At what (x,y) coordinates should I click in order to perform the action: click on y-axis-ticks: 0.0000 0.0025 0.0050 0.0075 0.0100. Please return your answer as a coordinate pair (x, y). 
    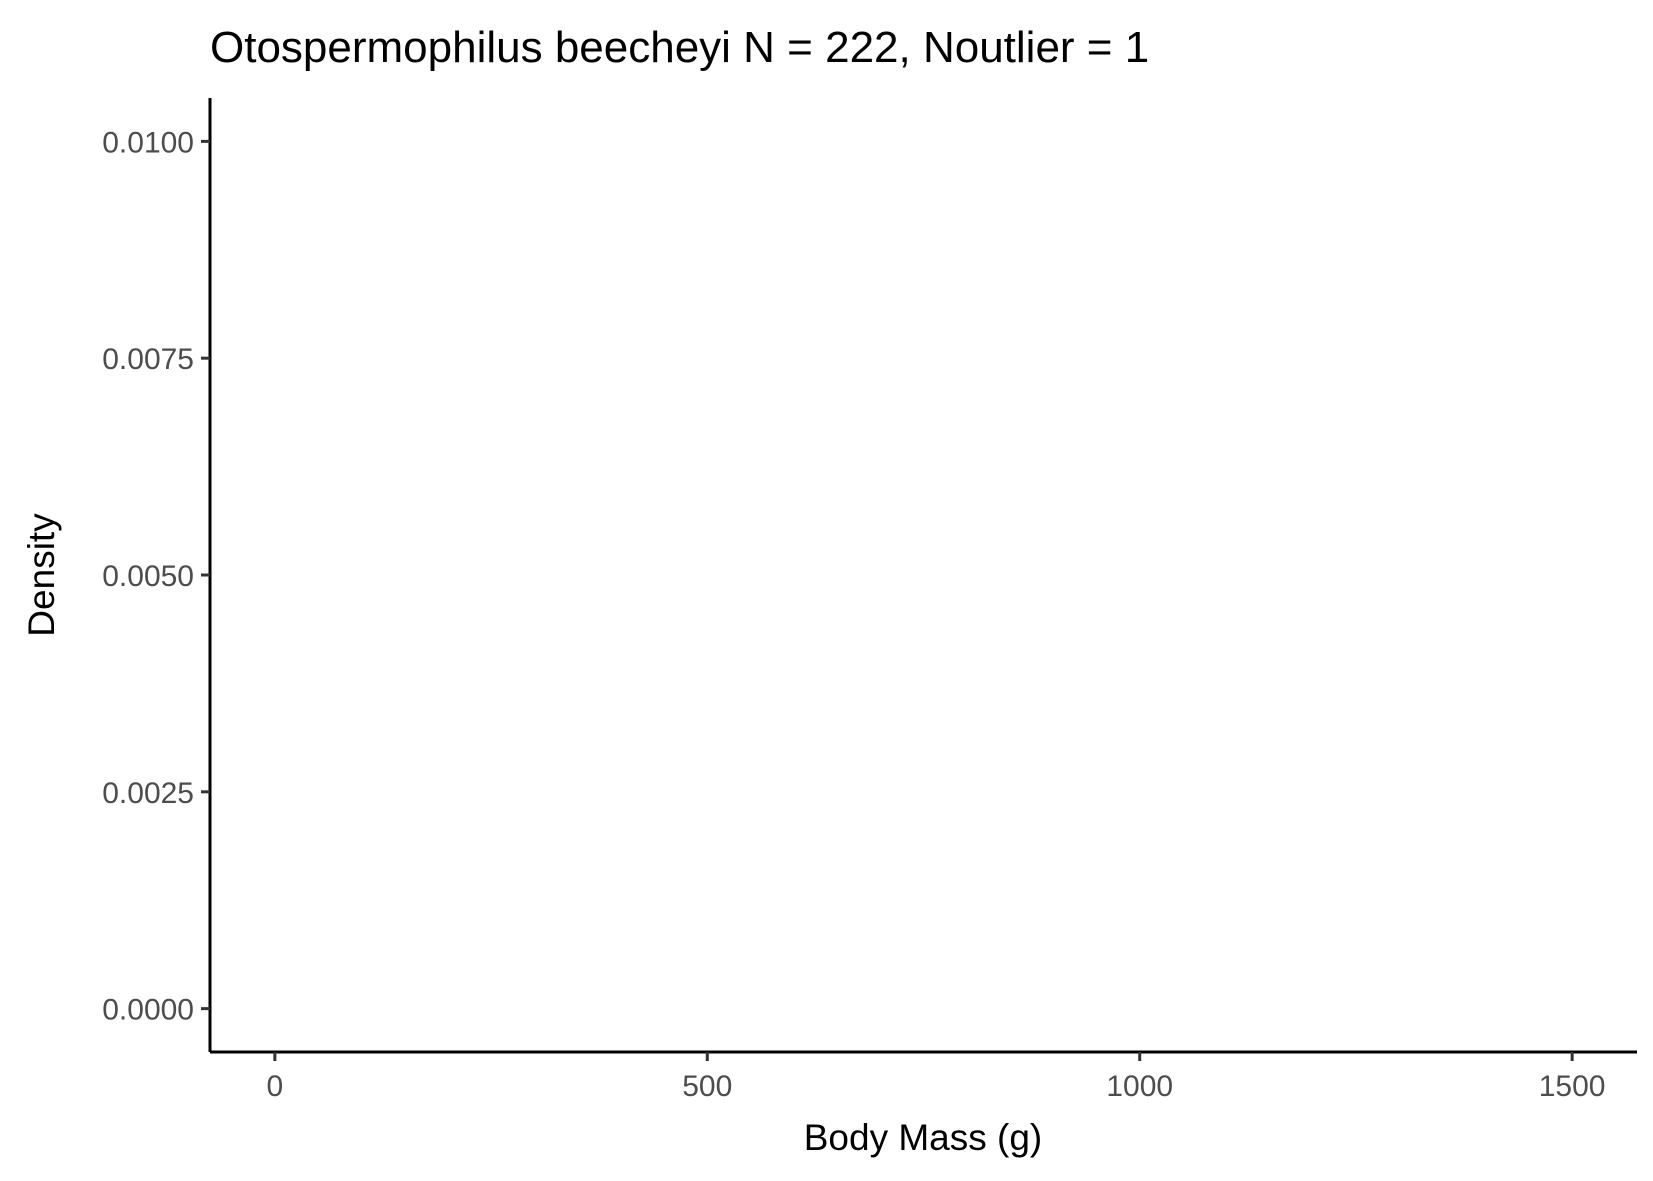
    Looking at the image, I should click on (156, 576).